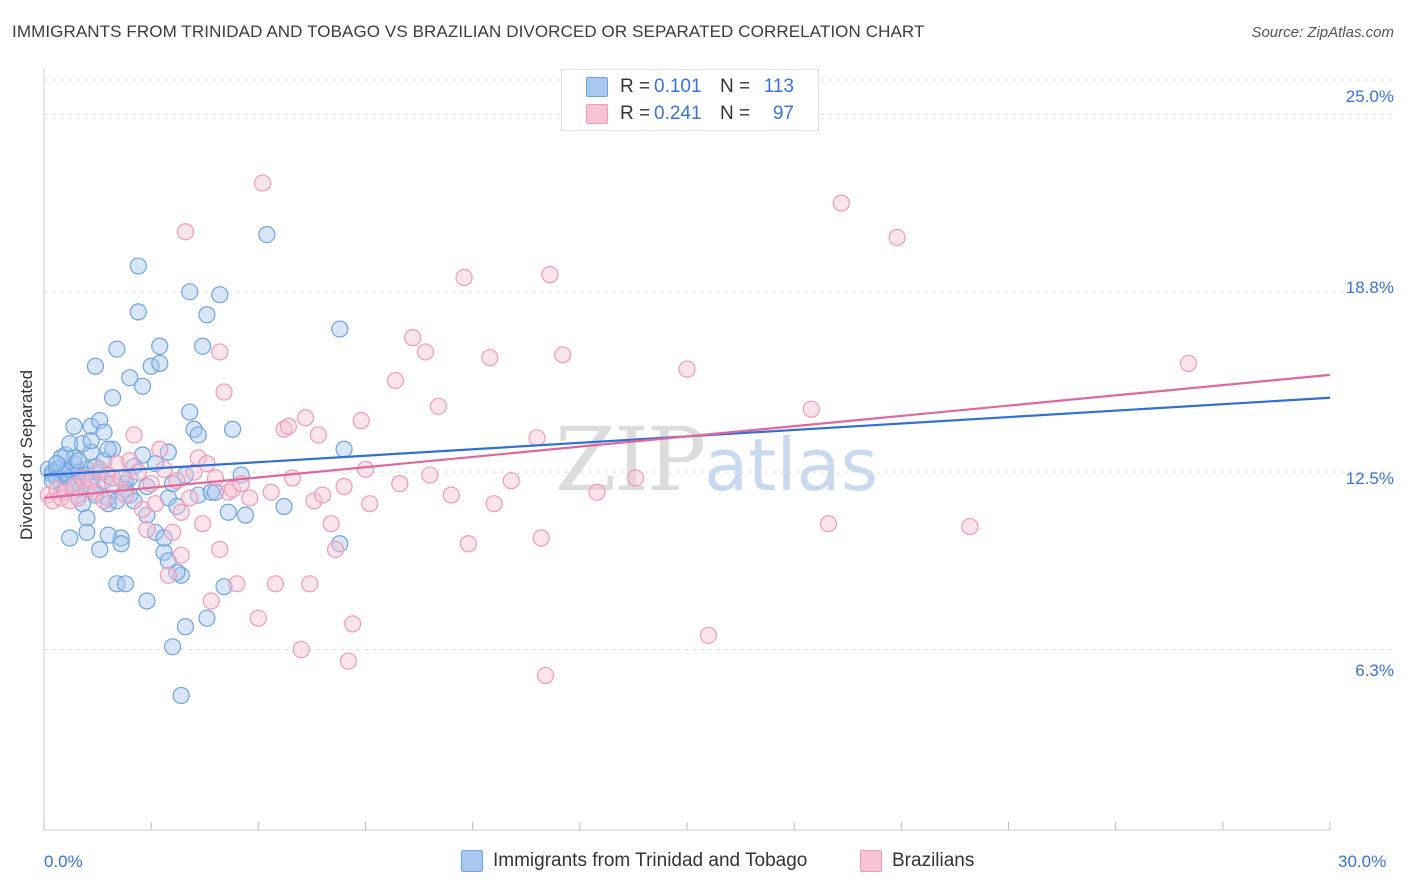 The height and width of the screenshot is (892, 1406). What do you see at coordinates (778, 86) in the screenshot?
I see `legend-n-value: 113` at bounding box center [778, 86].